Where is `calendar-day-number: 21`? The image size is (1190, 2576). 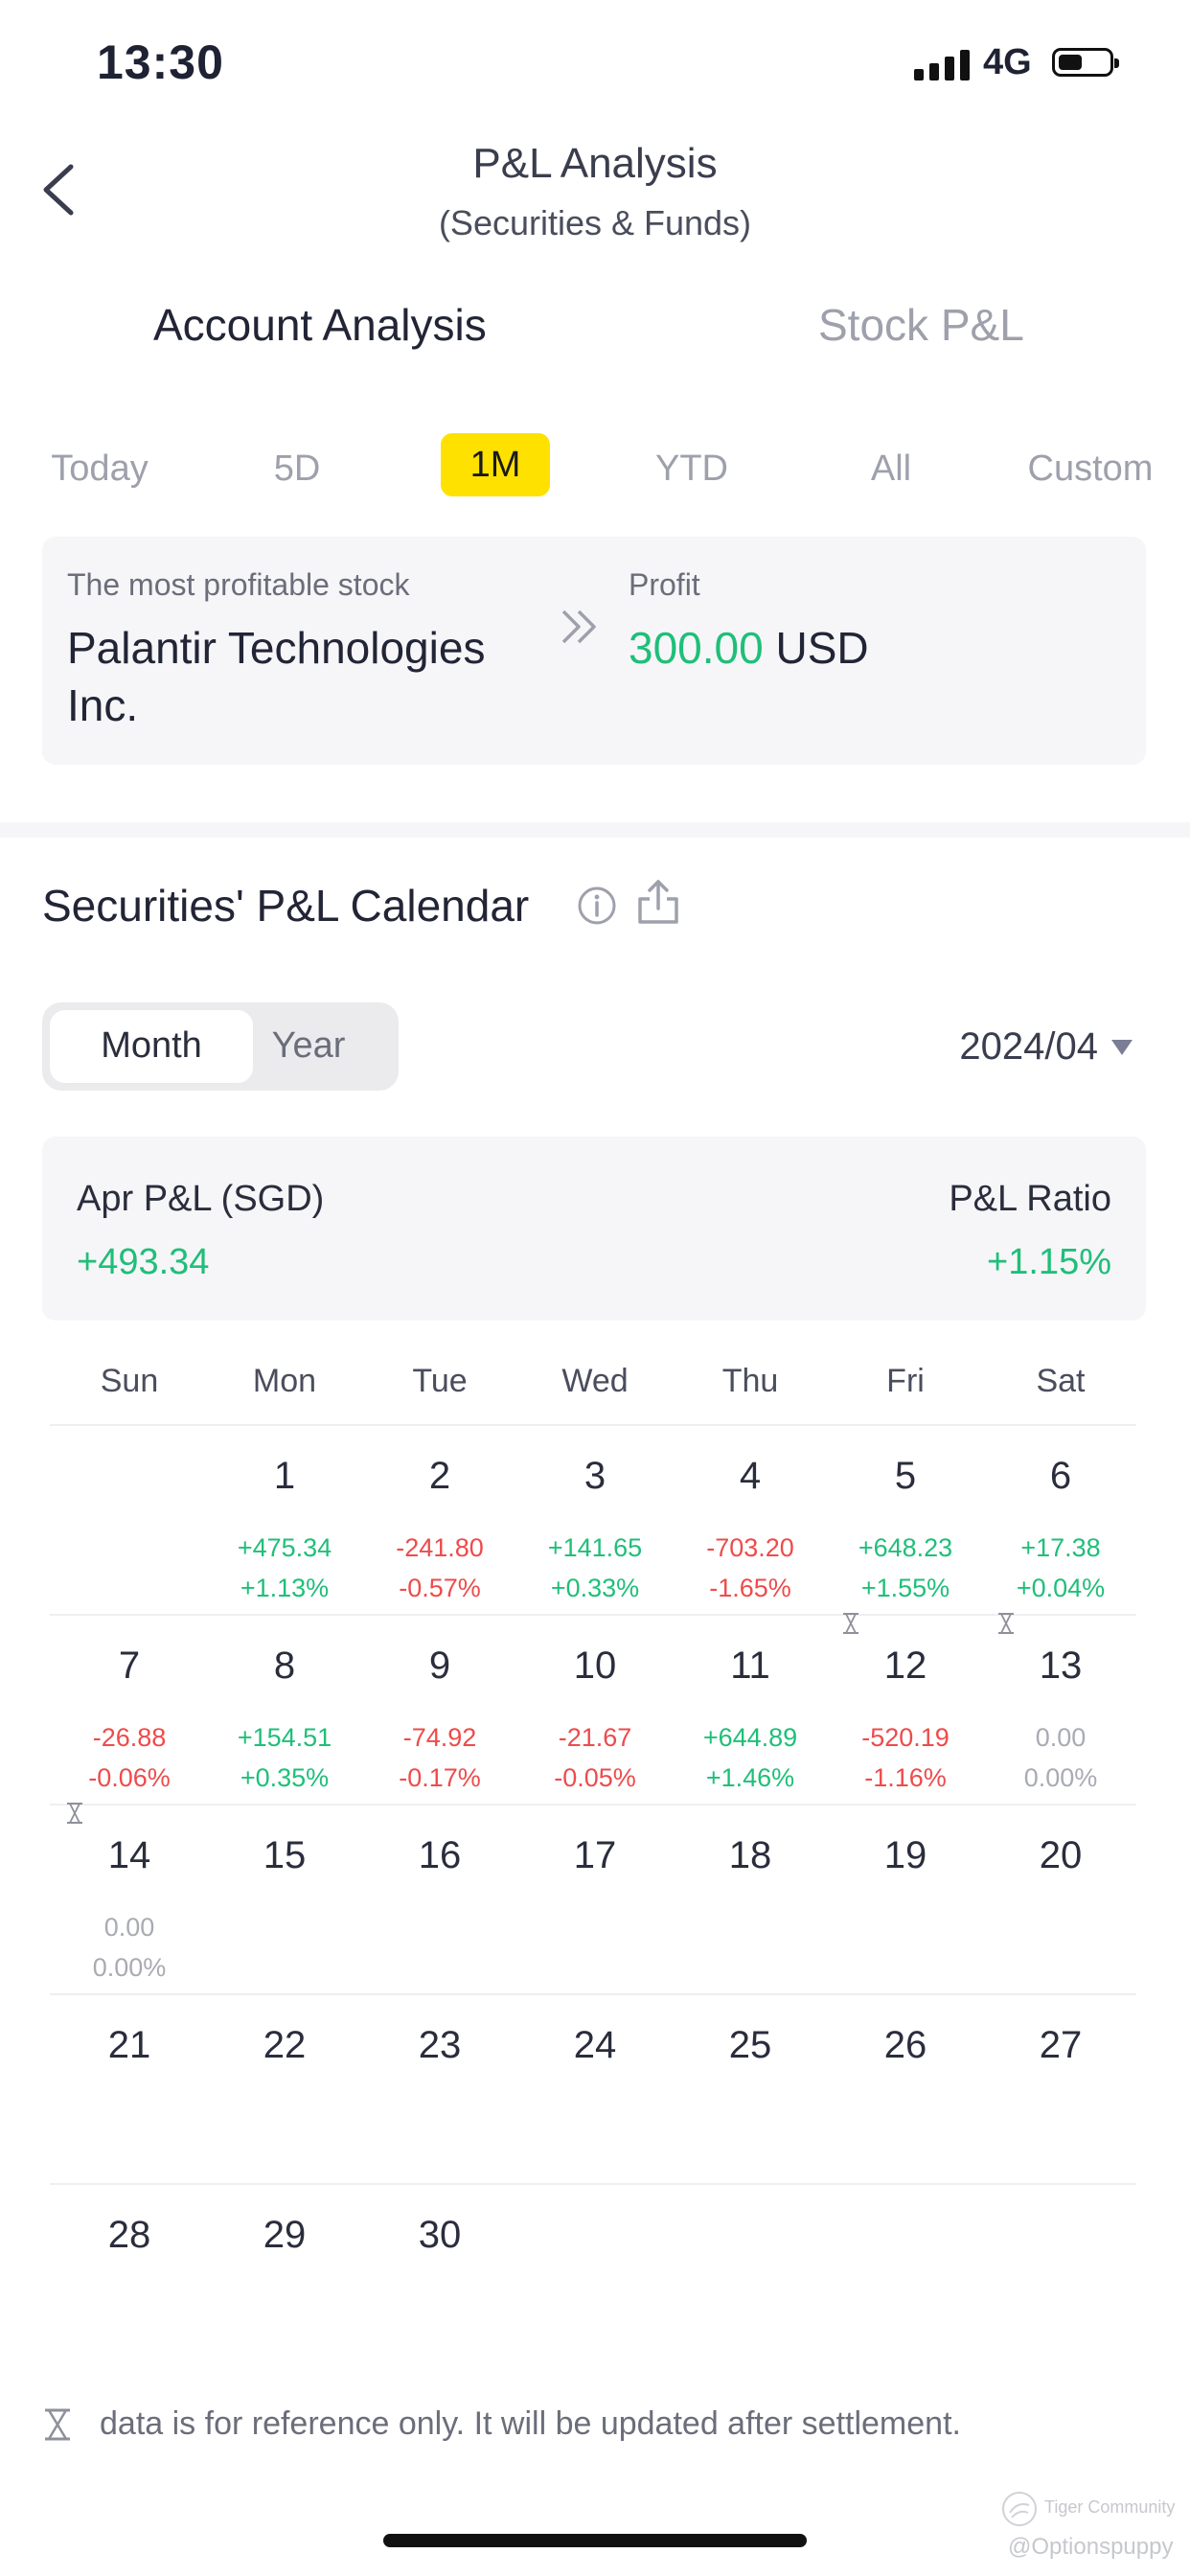 calendar-day-number: 21 is located at coordinates (129, 2045).